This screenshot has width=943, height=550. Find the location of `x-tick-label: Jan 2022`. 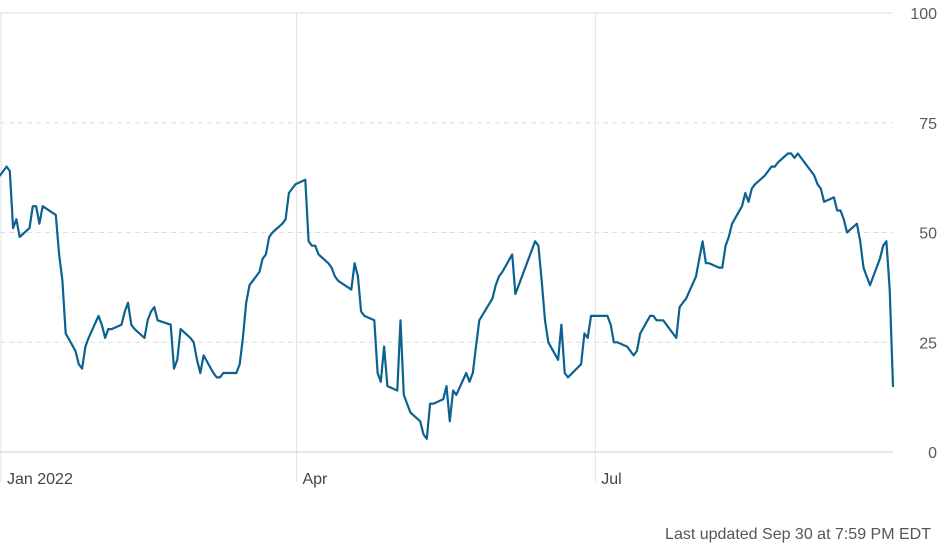

x-tick-label: Jan 2022 is located at coordinates (40, 479).